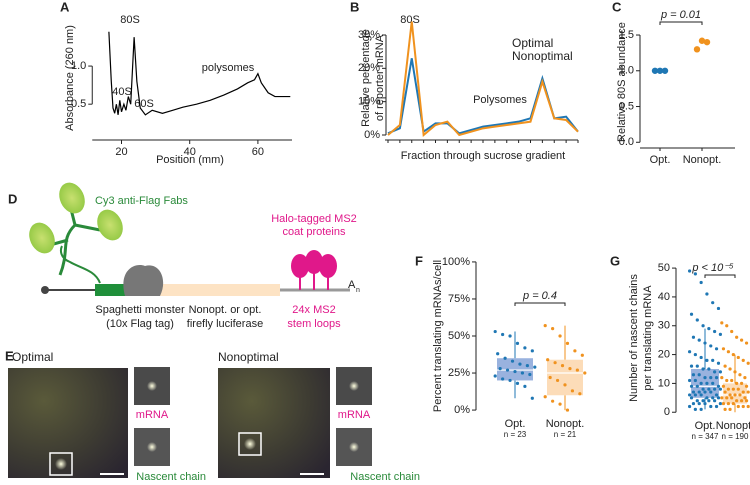 This screenshot has width=750, height=485. I want to click on y-axis-label: of reporter mRNA, so click(380, 77).